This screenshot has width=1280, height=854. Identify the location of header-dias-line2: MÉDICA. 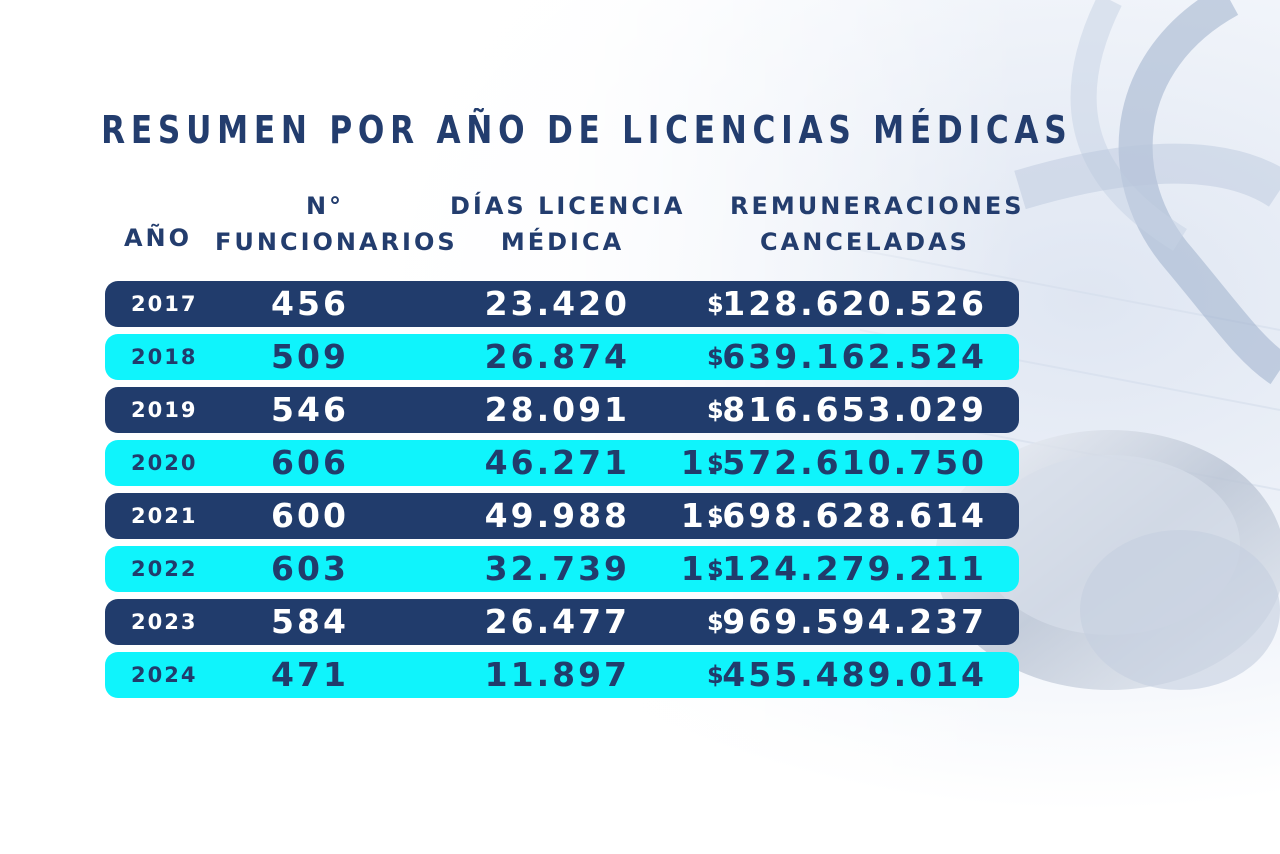
(562, 242).